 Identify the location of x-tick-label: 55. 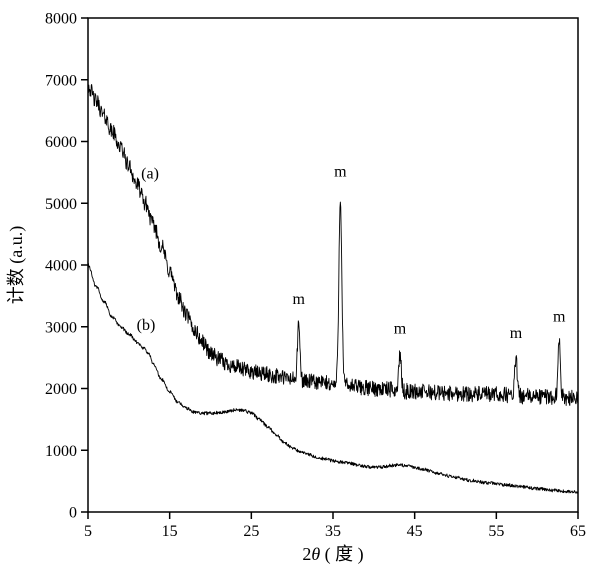
(496, 531).